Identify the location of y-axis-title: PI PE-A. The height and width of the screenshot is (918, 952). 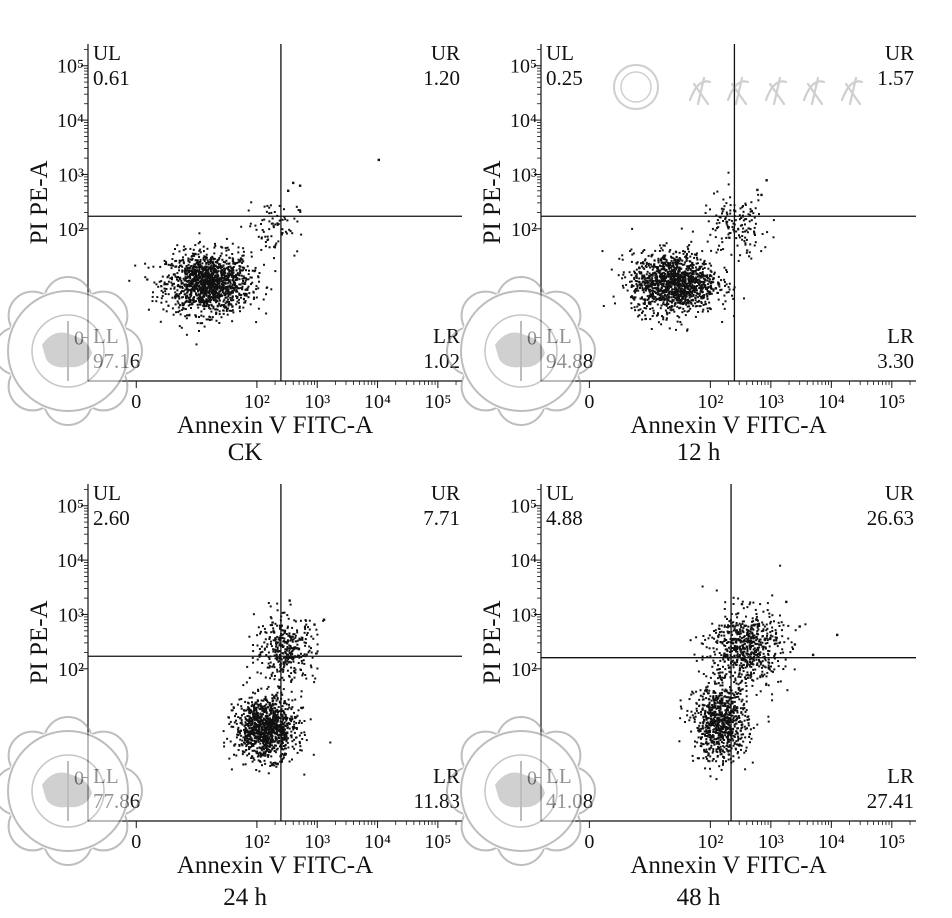
(39, 642).